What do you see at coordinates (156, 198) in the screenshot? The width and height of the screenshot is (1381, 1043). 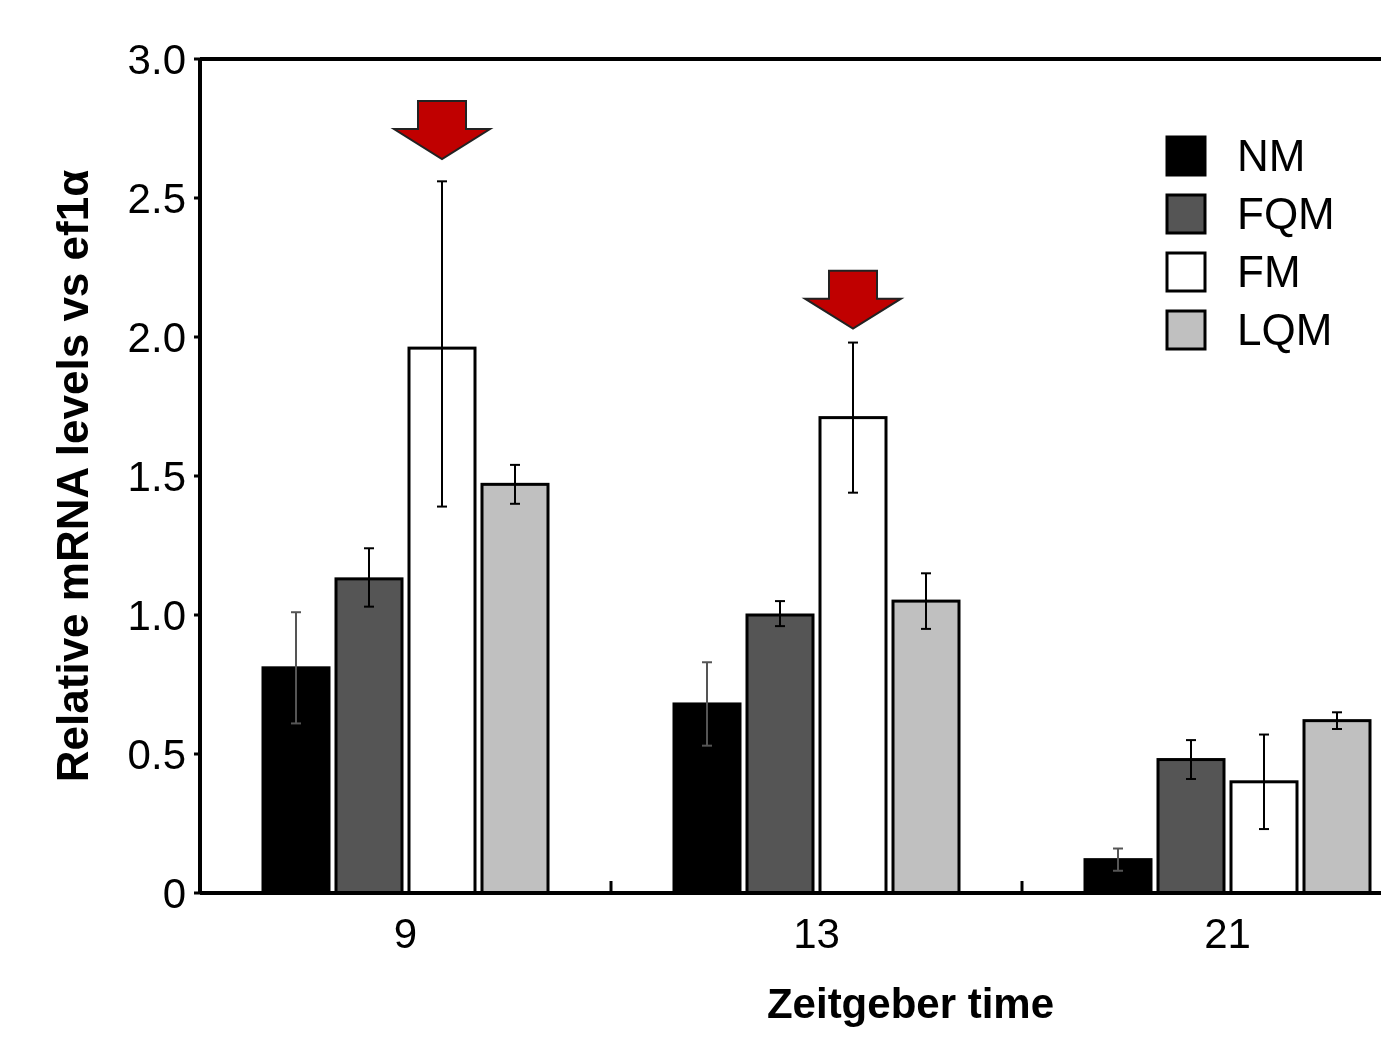 I see `y-tick-label: 2.5` at bounding box center [156, 198].